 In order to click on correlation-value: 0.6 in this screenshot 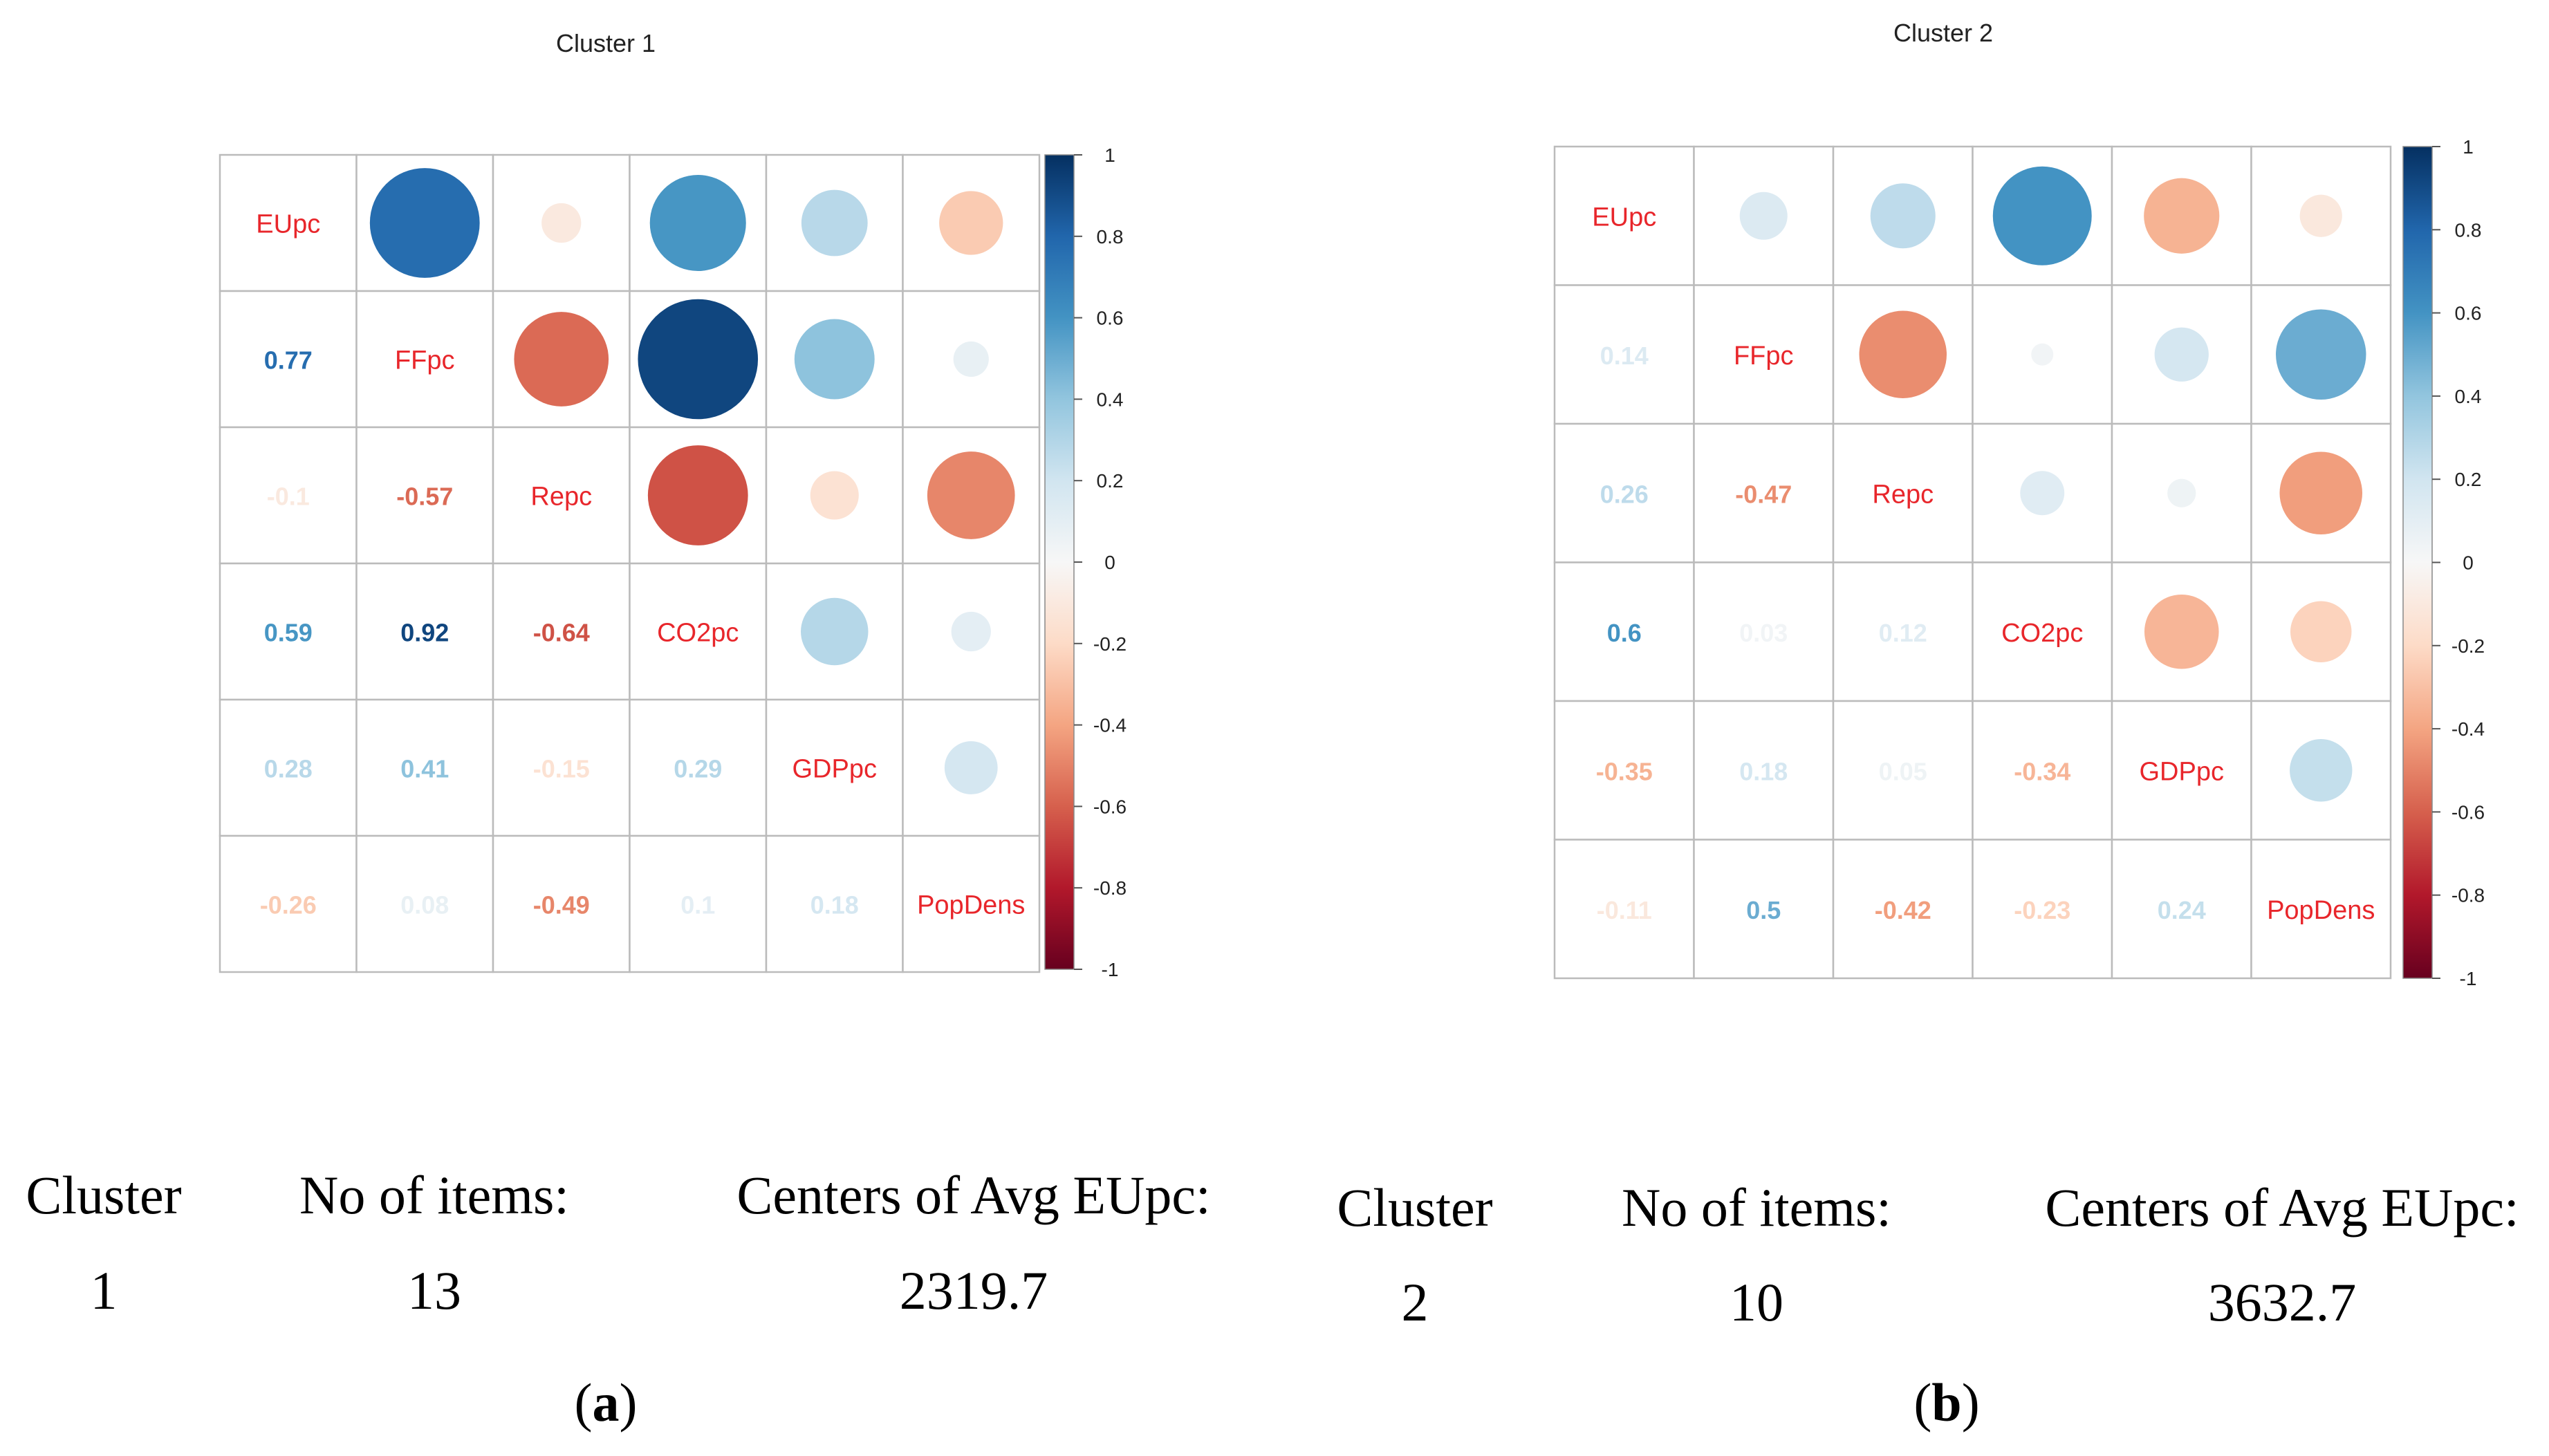, I will do `click(1624, 633)`.